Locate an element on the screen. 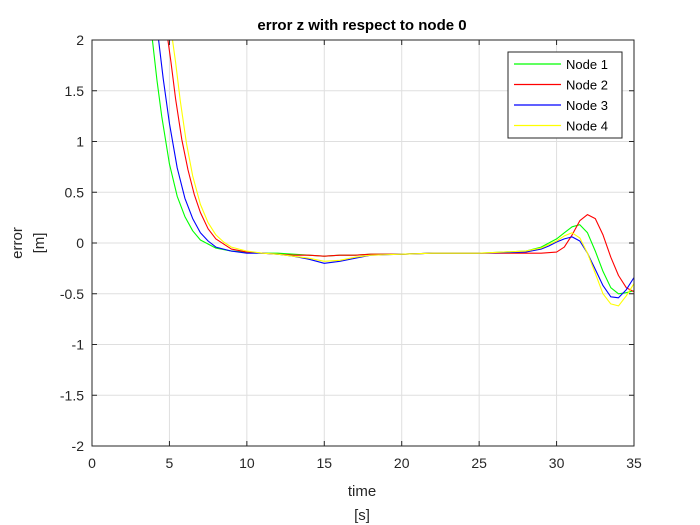  y-axis-label-line1: error is located at coordinates (17, 243).